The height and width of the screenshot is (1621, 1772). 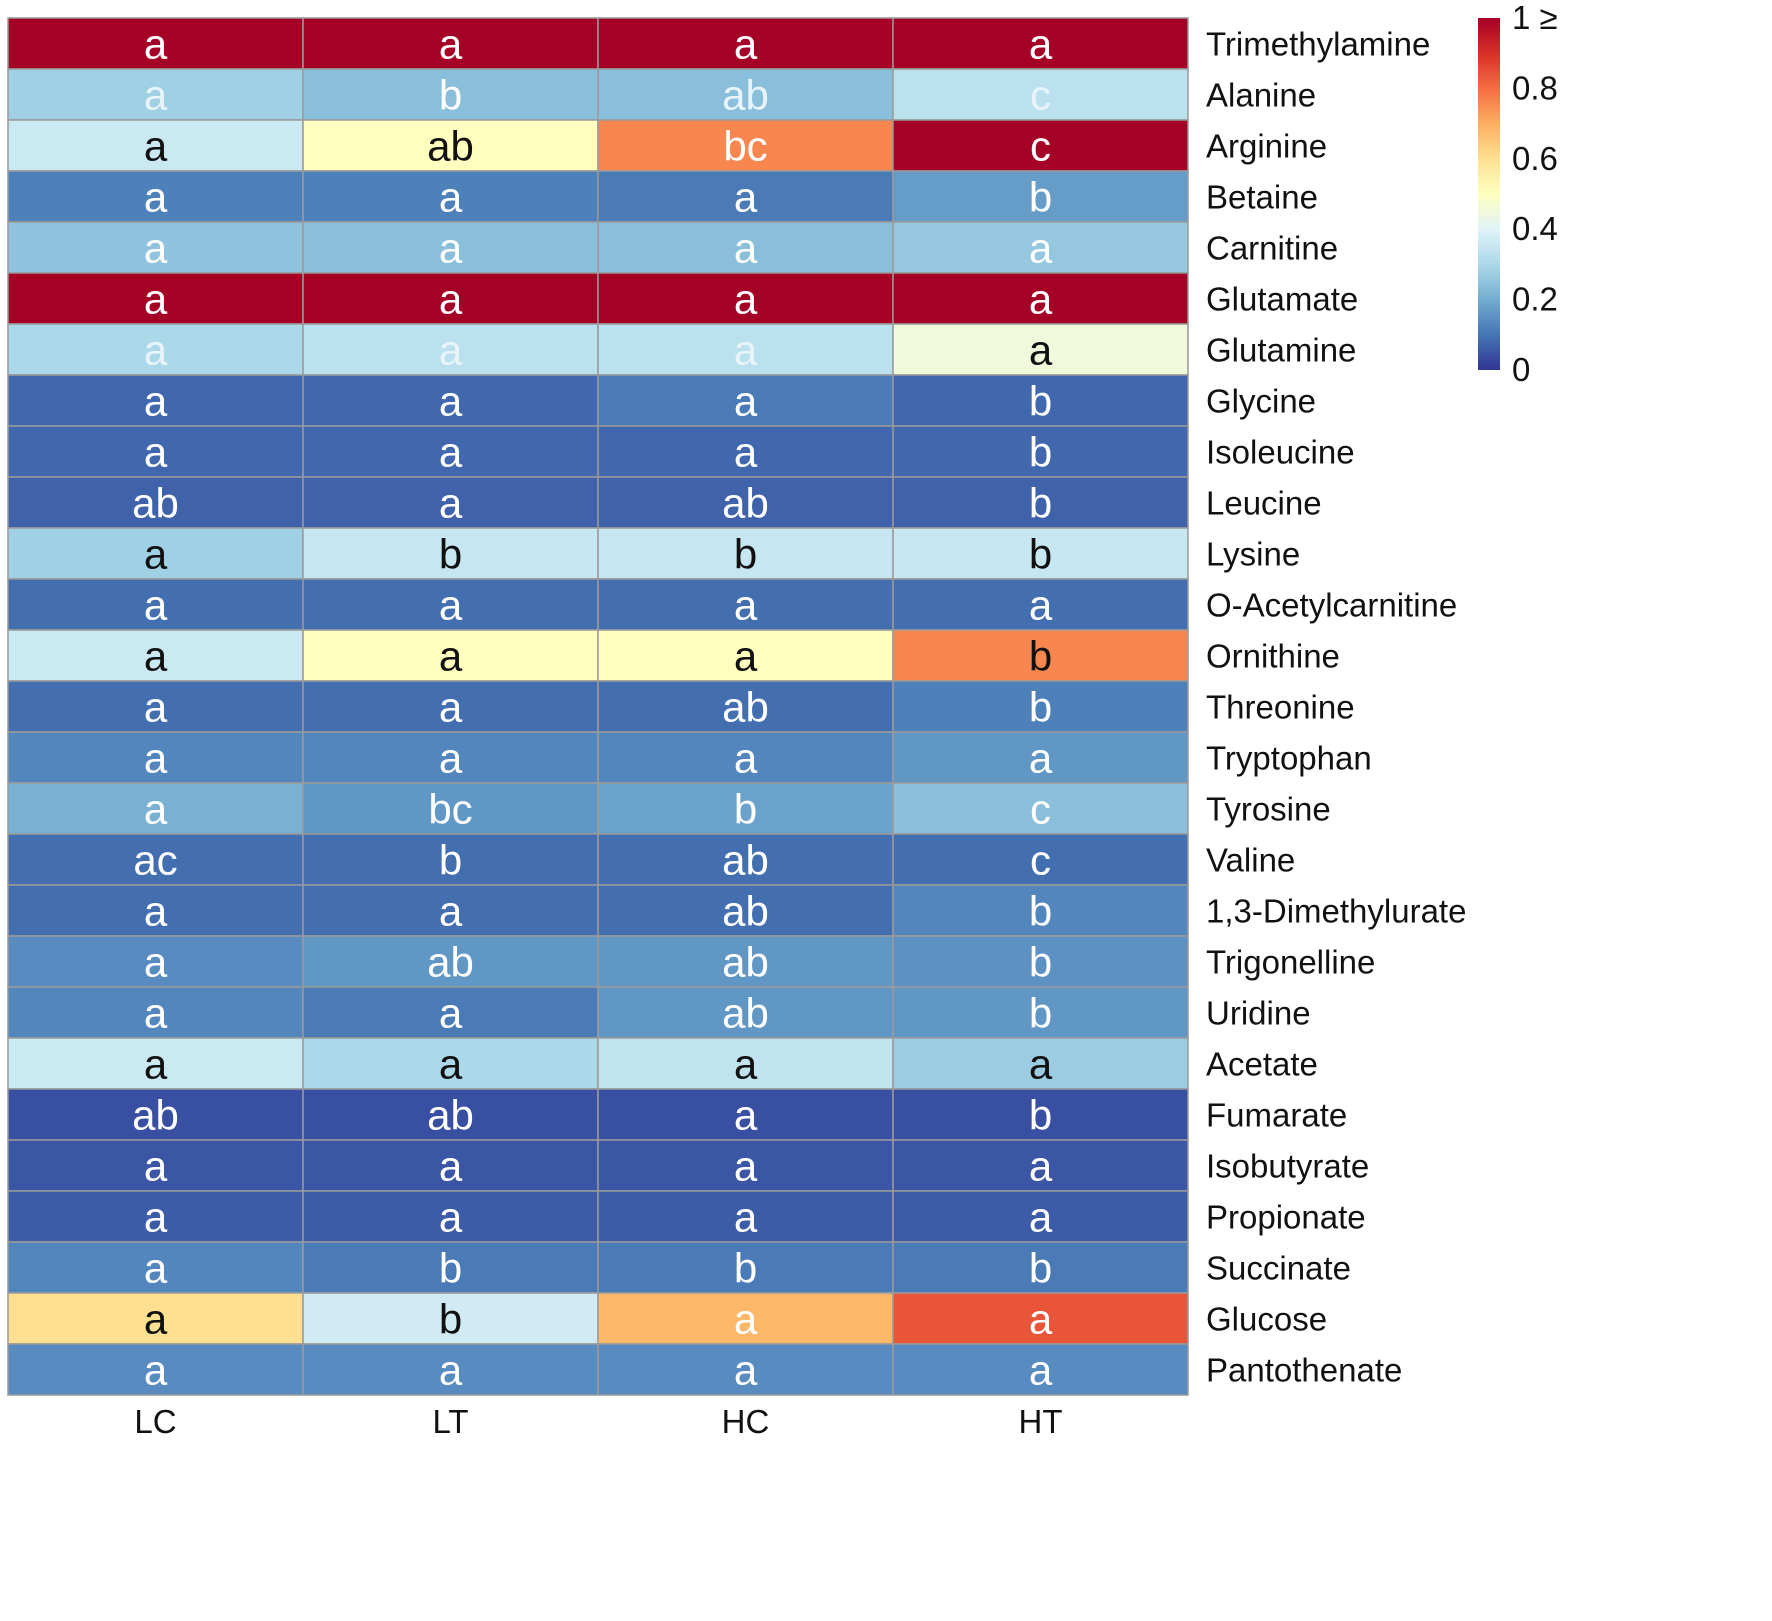 I want to click on cell-letter-propionate-lc: a, so click(x=156, y=1217).